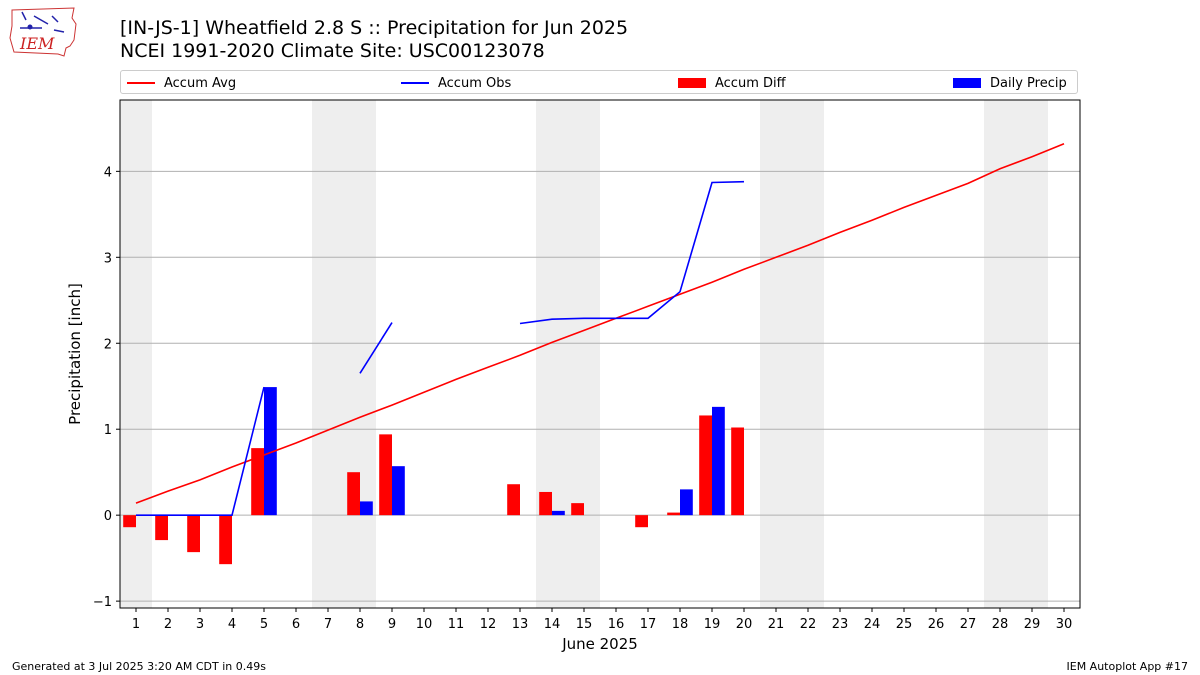 The image size is (1200, 675). Describe the element at coordinates (475, 83) in the screenshot. I see `legend-label-accum-obs: Accum Obs` at that location.